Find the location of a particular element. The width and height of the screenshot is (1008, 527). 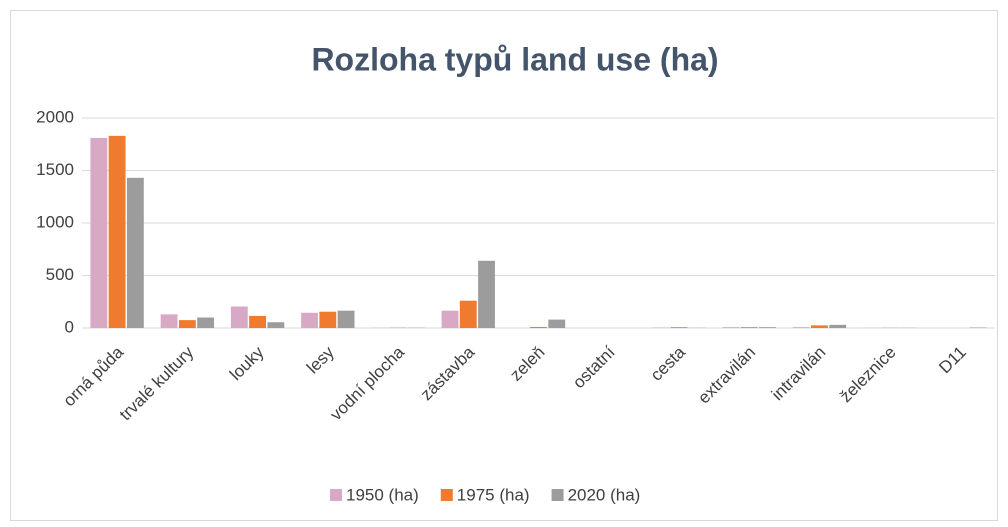

y-tick-label: 2000 is located at coordinates (55, 116).